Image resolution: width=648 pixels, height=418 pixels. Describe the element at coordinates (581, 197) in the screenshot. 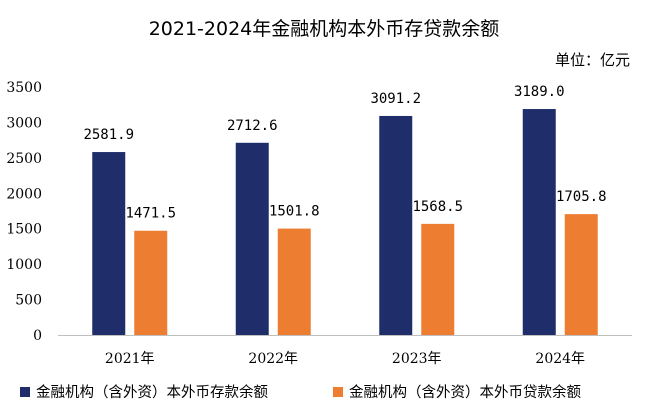

I see `data-label: 1705.8` at that location.